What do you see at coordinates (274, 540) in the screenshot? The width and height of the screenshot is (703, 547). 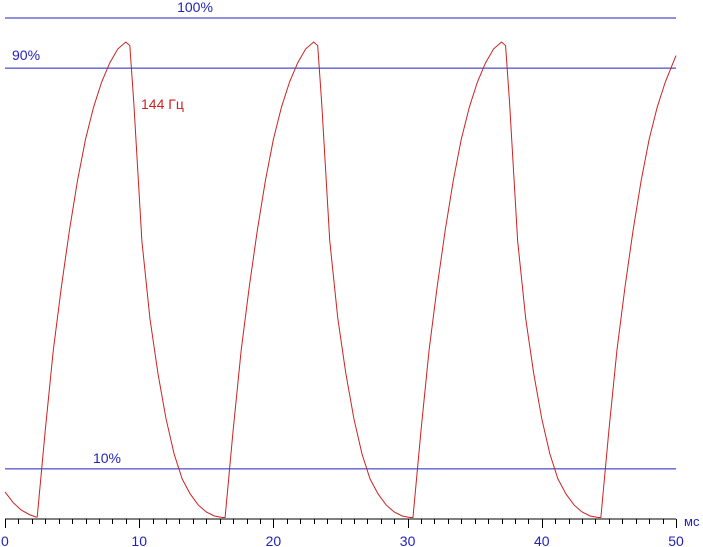 I see `x-tick-label: 20` at bounding box center [274, 540].